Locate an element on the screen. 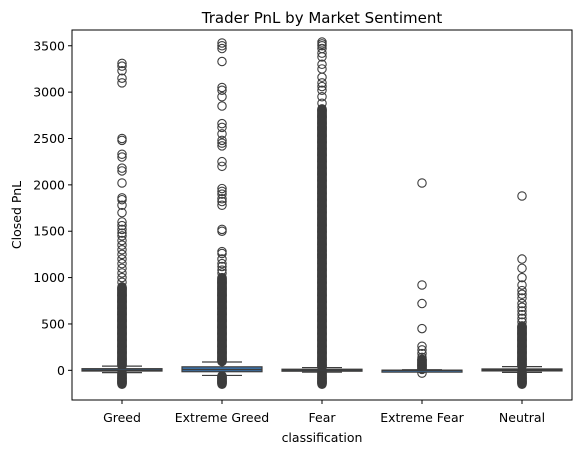  box-group-extreme-fear is located at coordinates (422, 278).